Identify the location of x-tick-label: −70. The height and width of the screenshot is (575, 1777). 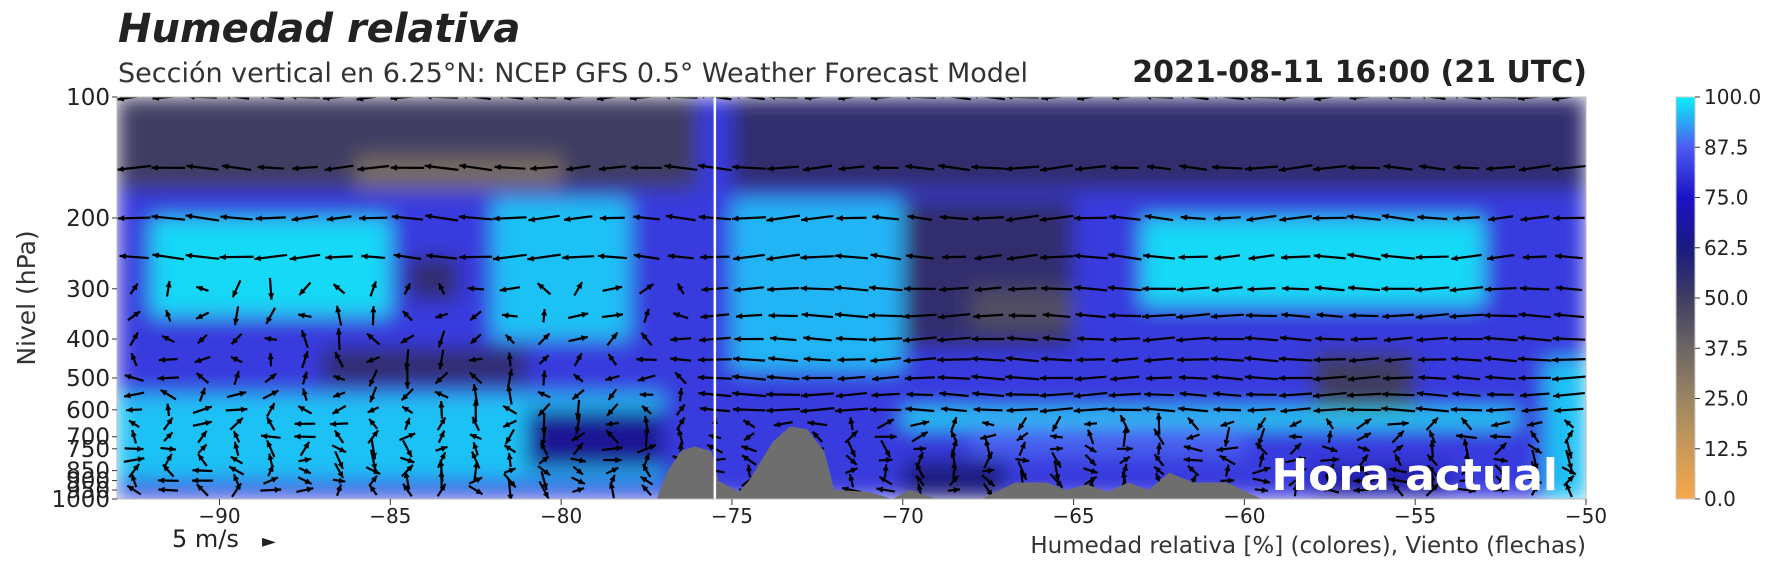
(903, 516).